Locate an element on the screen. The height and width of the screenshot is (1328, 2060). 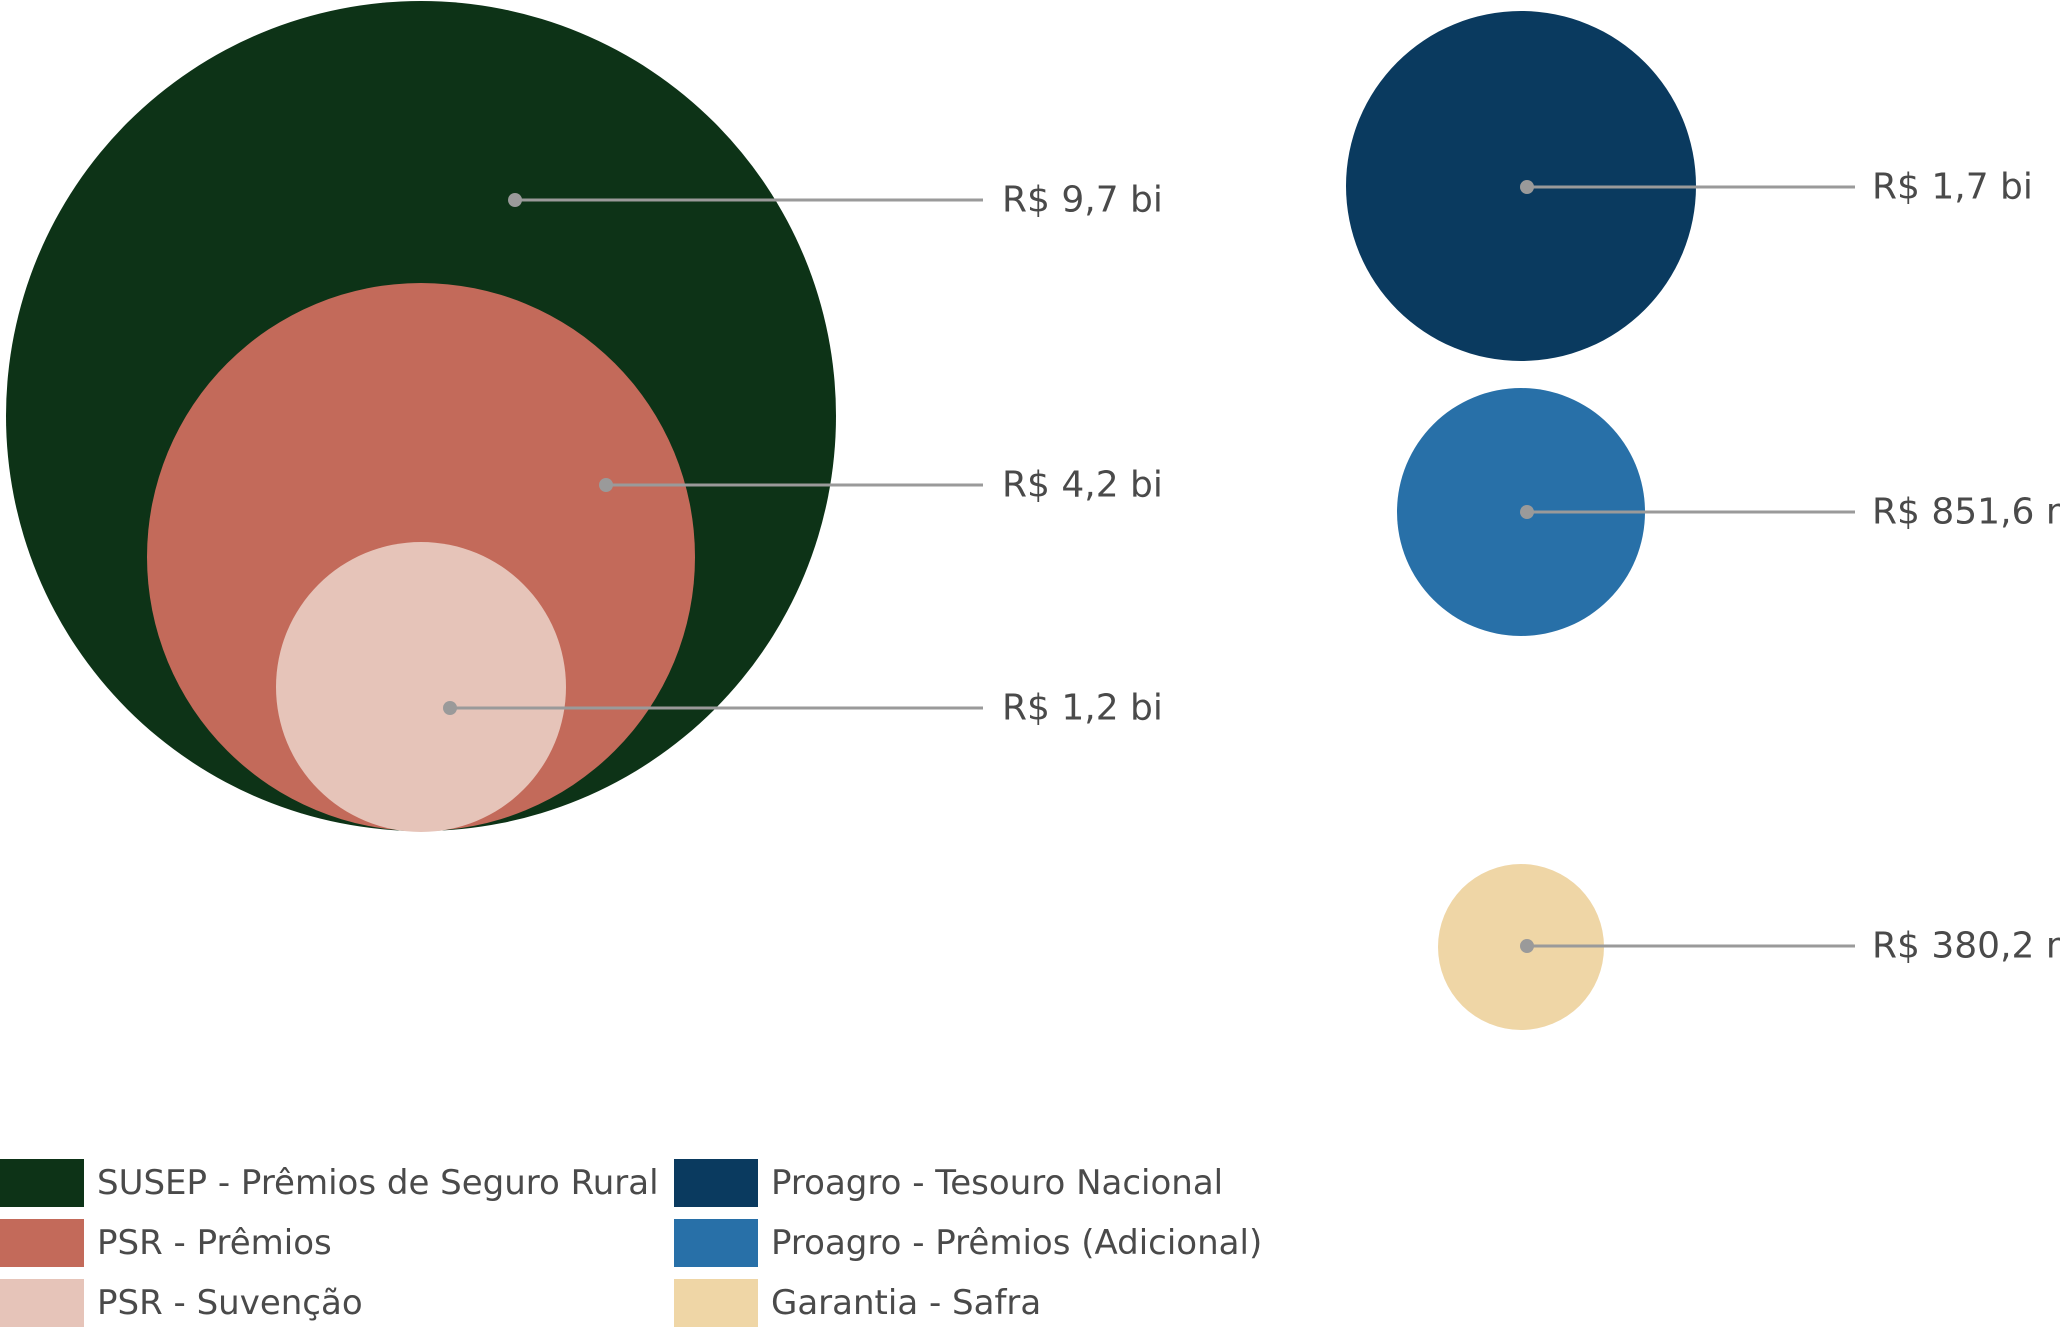
value-label-garantia-safra: R$ 380,2 mi is located at coordinates (1966, 946).